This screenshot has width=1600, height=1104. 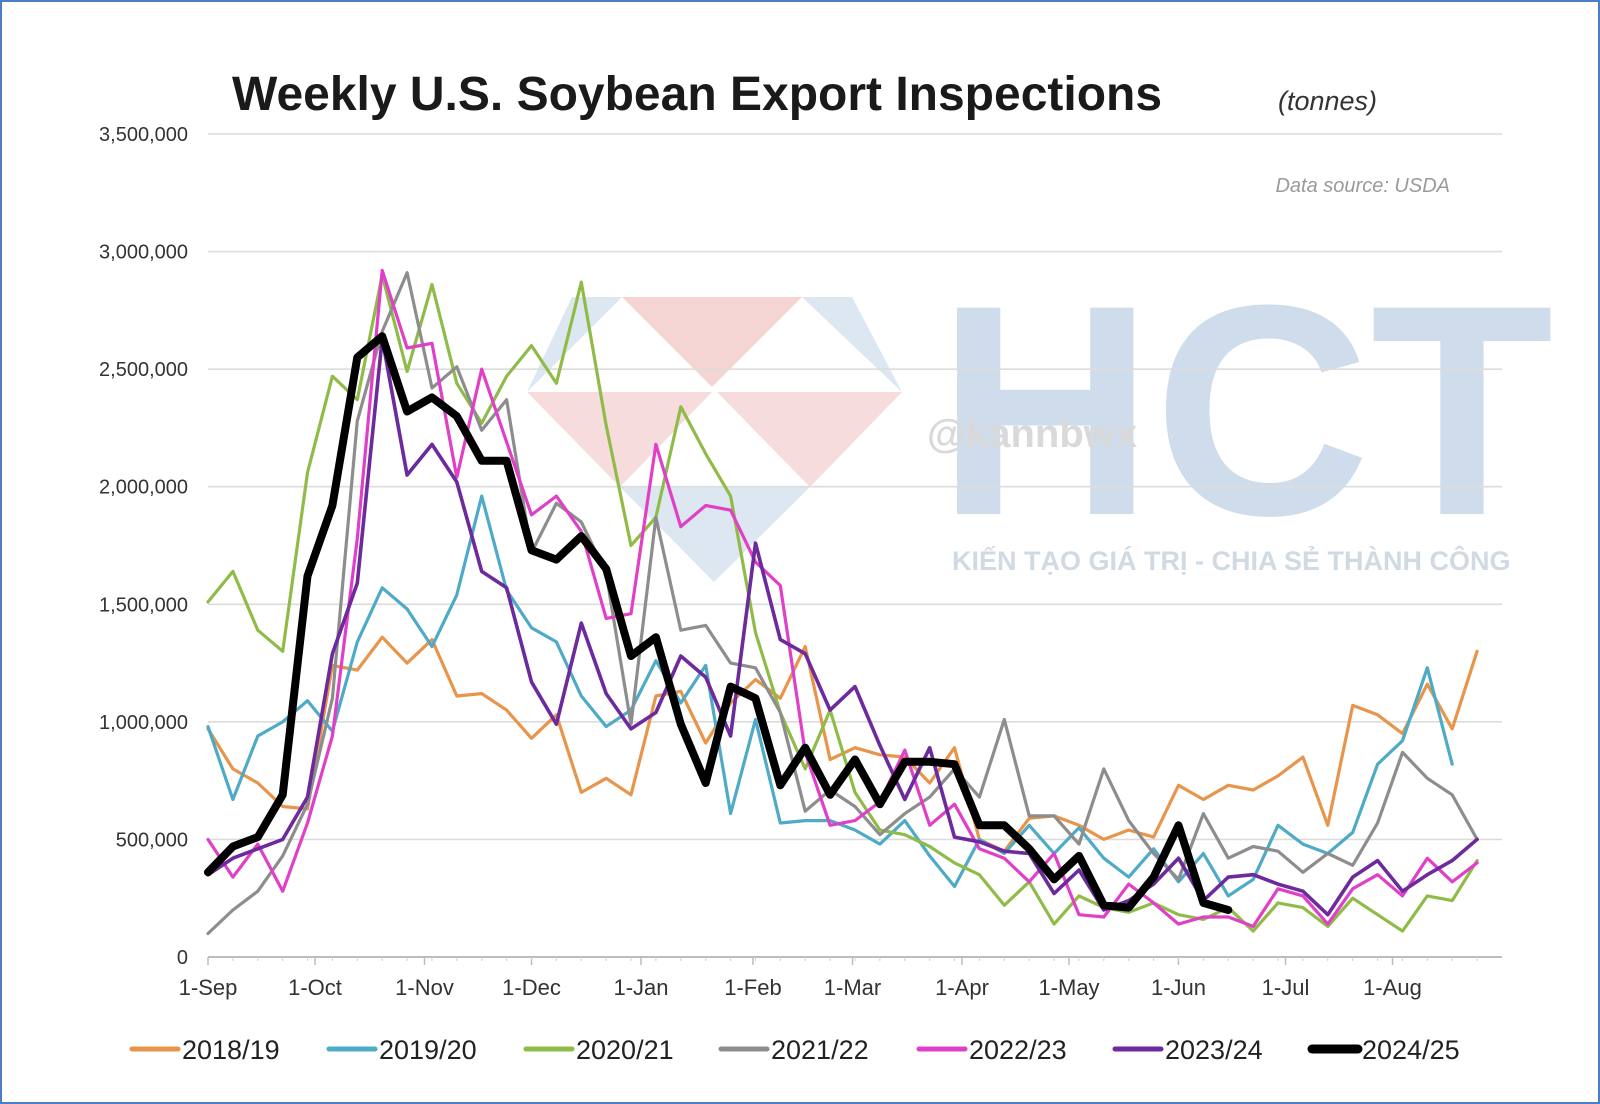 What do you see at coordinates (143, 488) in the screenshot?
I see `y-tick-label: 2,000,000` at bounding box center [143, 488].